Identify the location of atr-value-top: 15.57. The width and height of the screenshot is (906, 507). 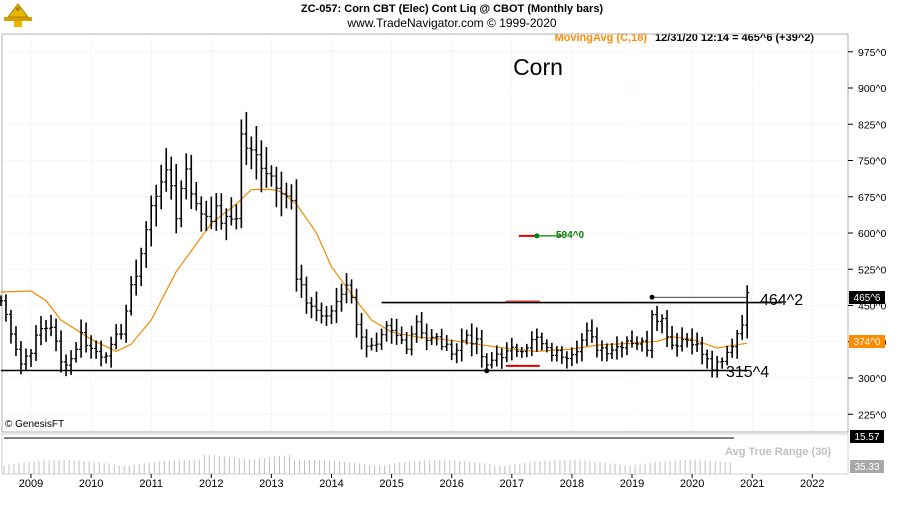
(866, 437).